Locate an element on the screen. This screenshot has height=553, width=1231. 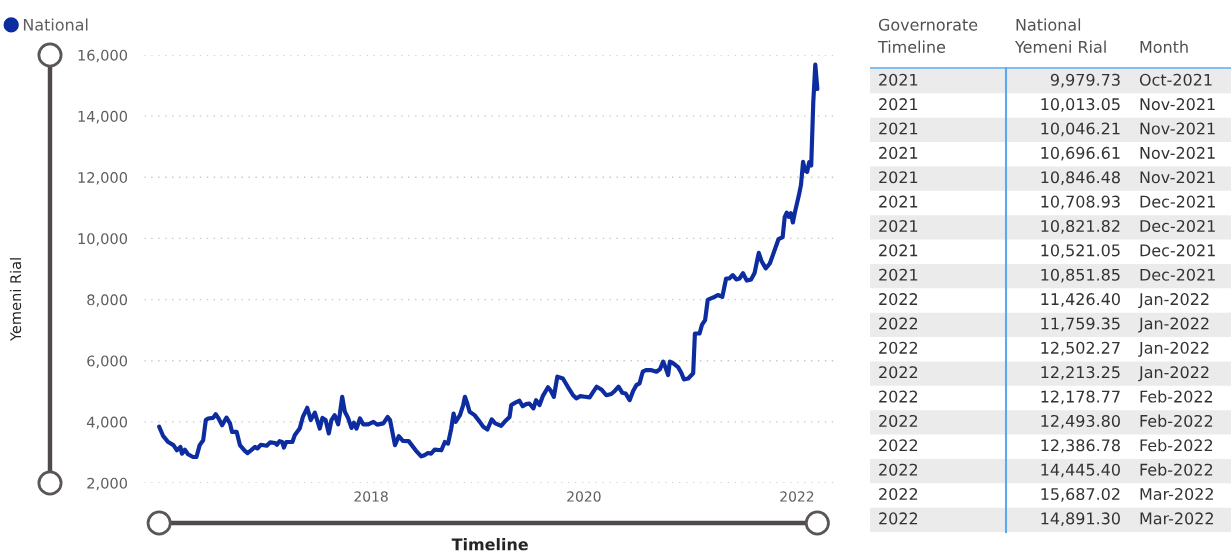
data-label: 10,521.05 is located at coordinates (1080, 251).